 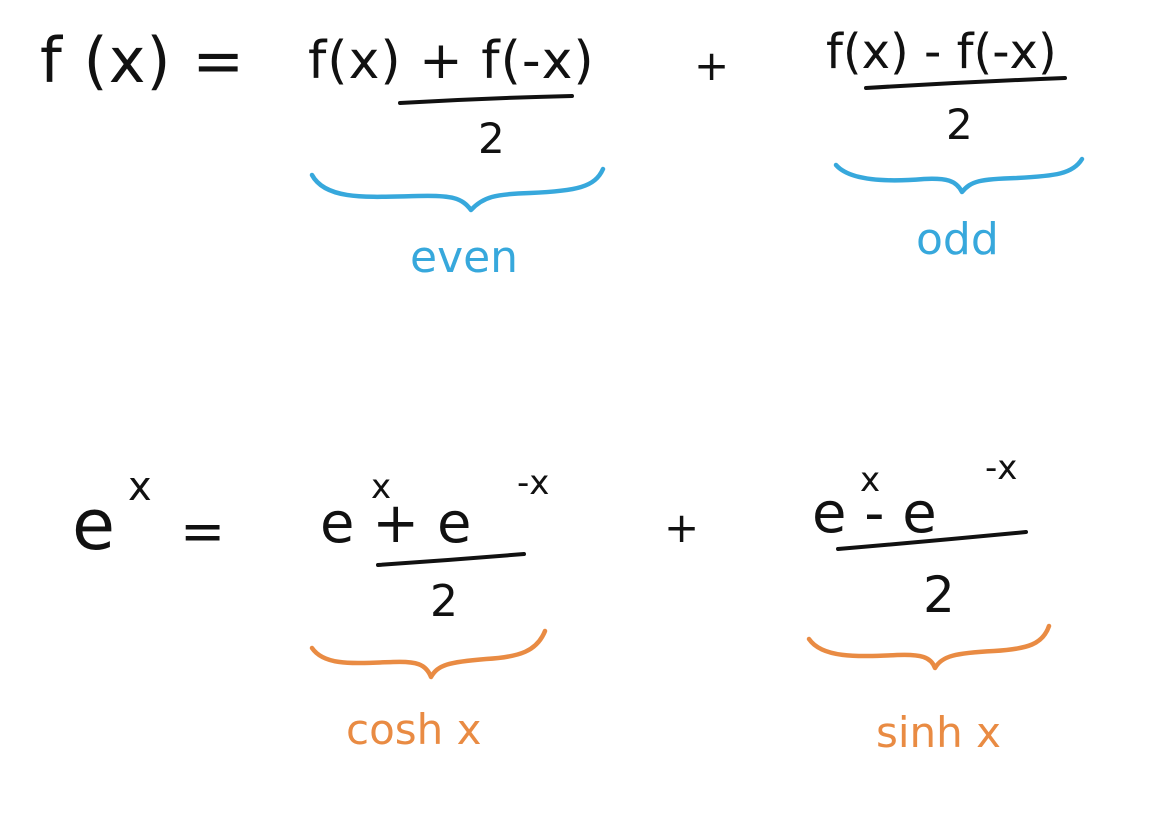 What do you see at coordinates (941, 52) in the screenshot?
I see `row1-right-numerator: f(x) - f(-x)` at bounding box center [941, 52].